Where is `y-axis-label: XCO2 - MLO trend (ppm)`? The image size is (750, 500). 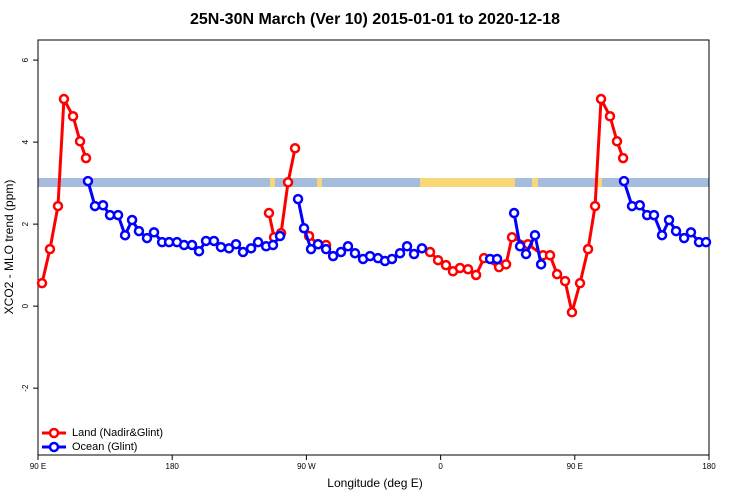 y-axis-label: XCO2 - MLO trend (ppm) is located at coordinates (9, 247).